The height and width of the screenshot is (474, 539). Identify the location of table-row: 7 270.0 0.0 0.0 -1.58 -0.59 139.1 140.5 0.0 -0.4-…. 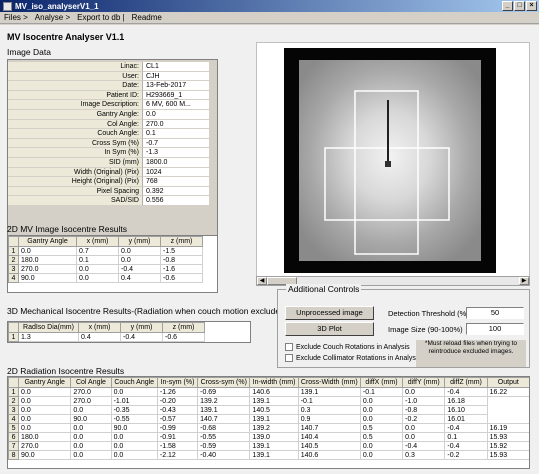
(268, 446).